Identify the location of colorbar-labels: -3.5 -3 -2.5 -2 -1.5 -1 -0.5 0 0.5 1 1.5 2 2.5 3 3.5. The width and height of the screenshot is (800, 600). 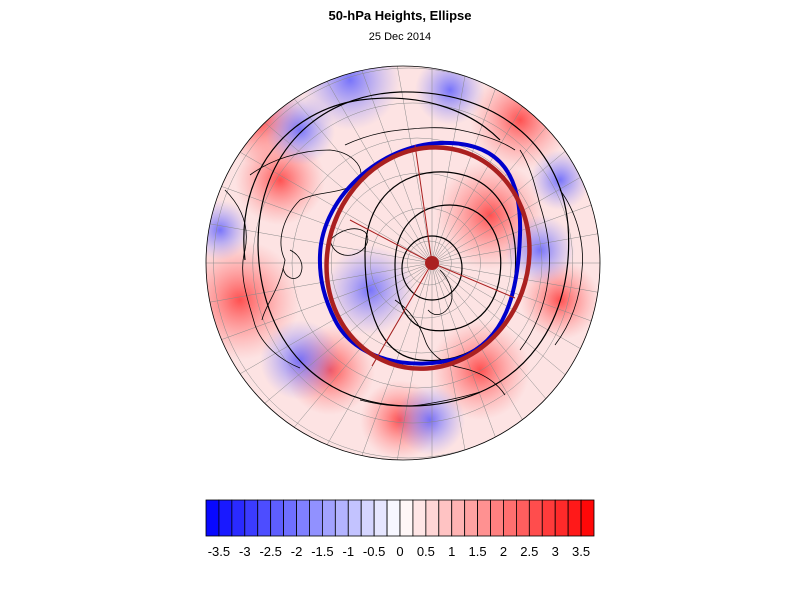
(399, 551).